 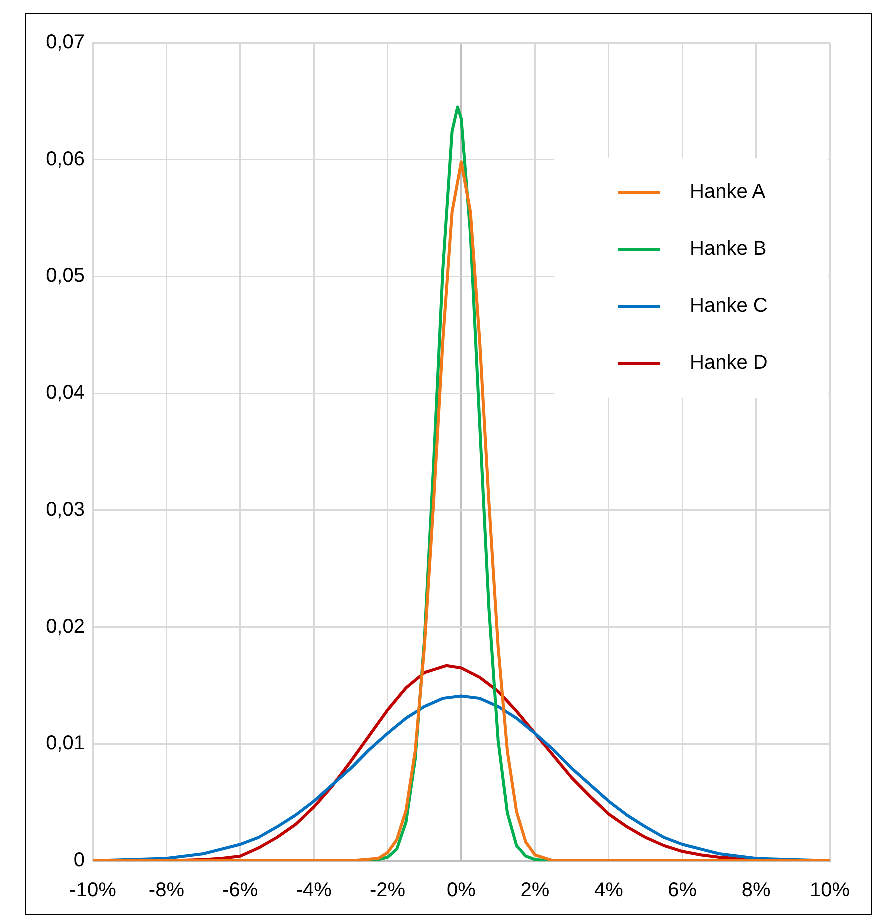 I want to click on x-tick-label: 6%, so click(x=683, y=891).